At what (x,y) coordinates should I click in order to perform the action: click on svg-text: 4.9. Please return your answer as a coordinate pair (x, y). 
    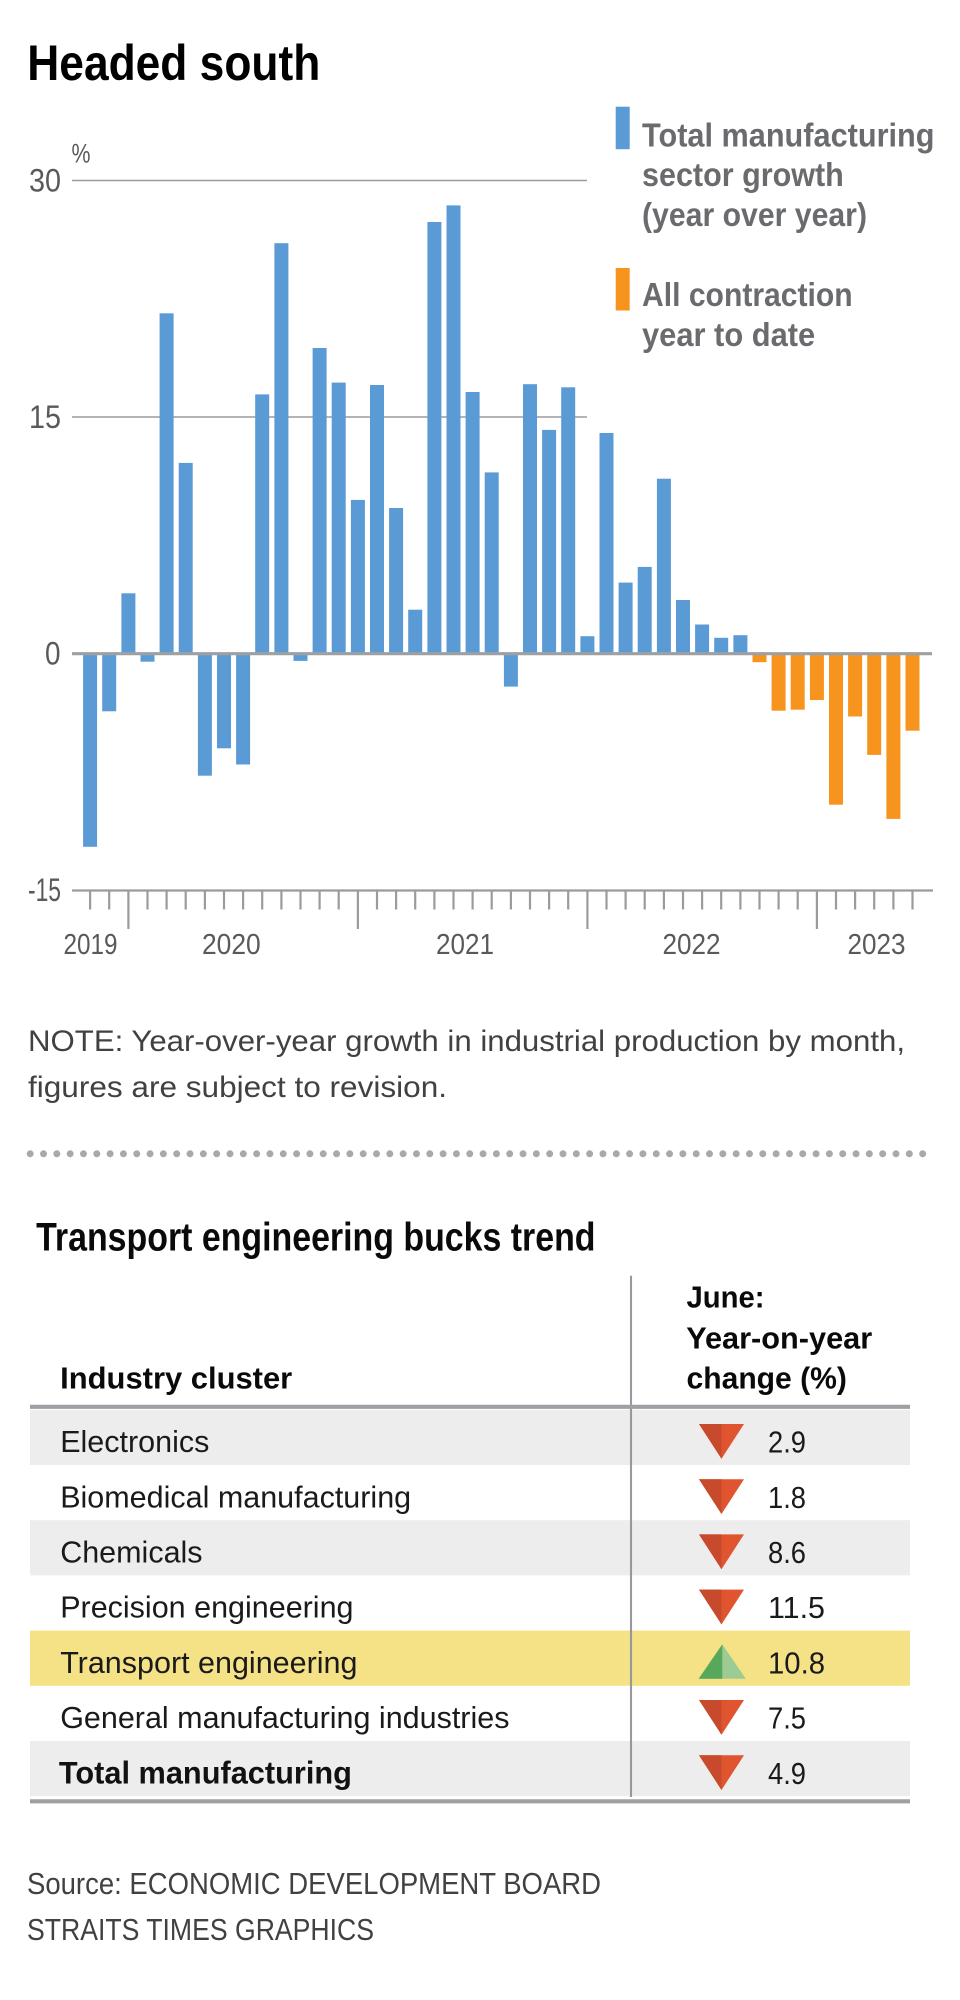
    Looking at the image, I should click on (787, 1773).